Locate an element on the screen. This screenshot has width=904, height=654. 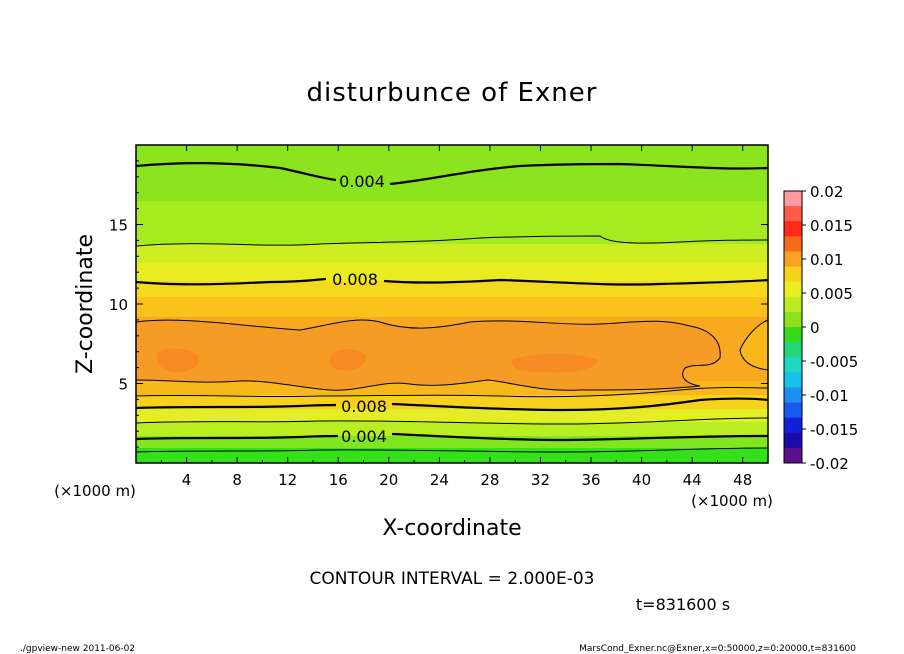
colorbar-tick-label: -0.02 is located at coordinates (829, 464).